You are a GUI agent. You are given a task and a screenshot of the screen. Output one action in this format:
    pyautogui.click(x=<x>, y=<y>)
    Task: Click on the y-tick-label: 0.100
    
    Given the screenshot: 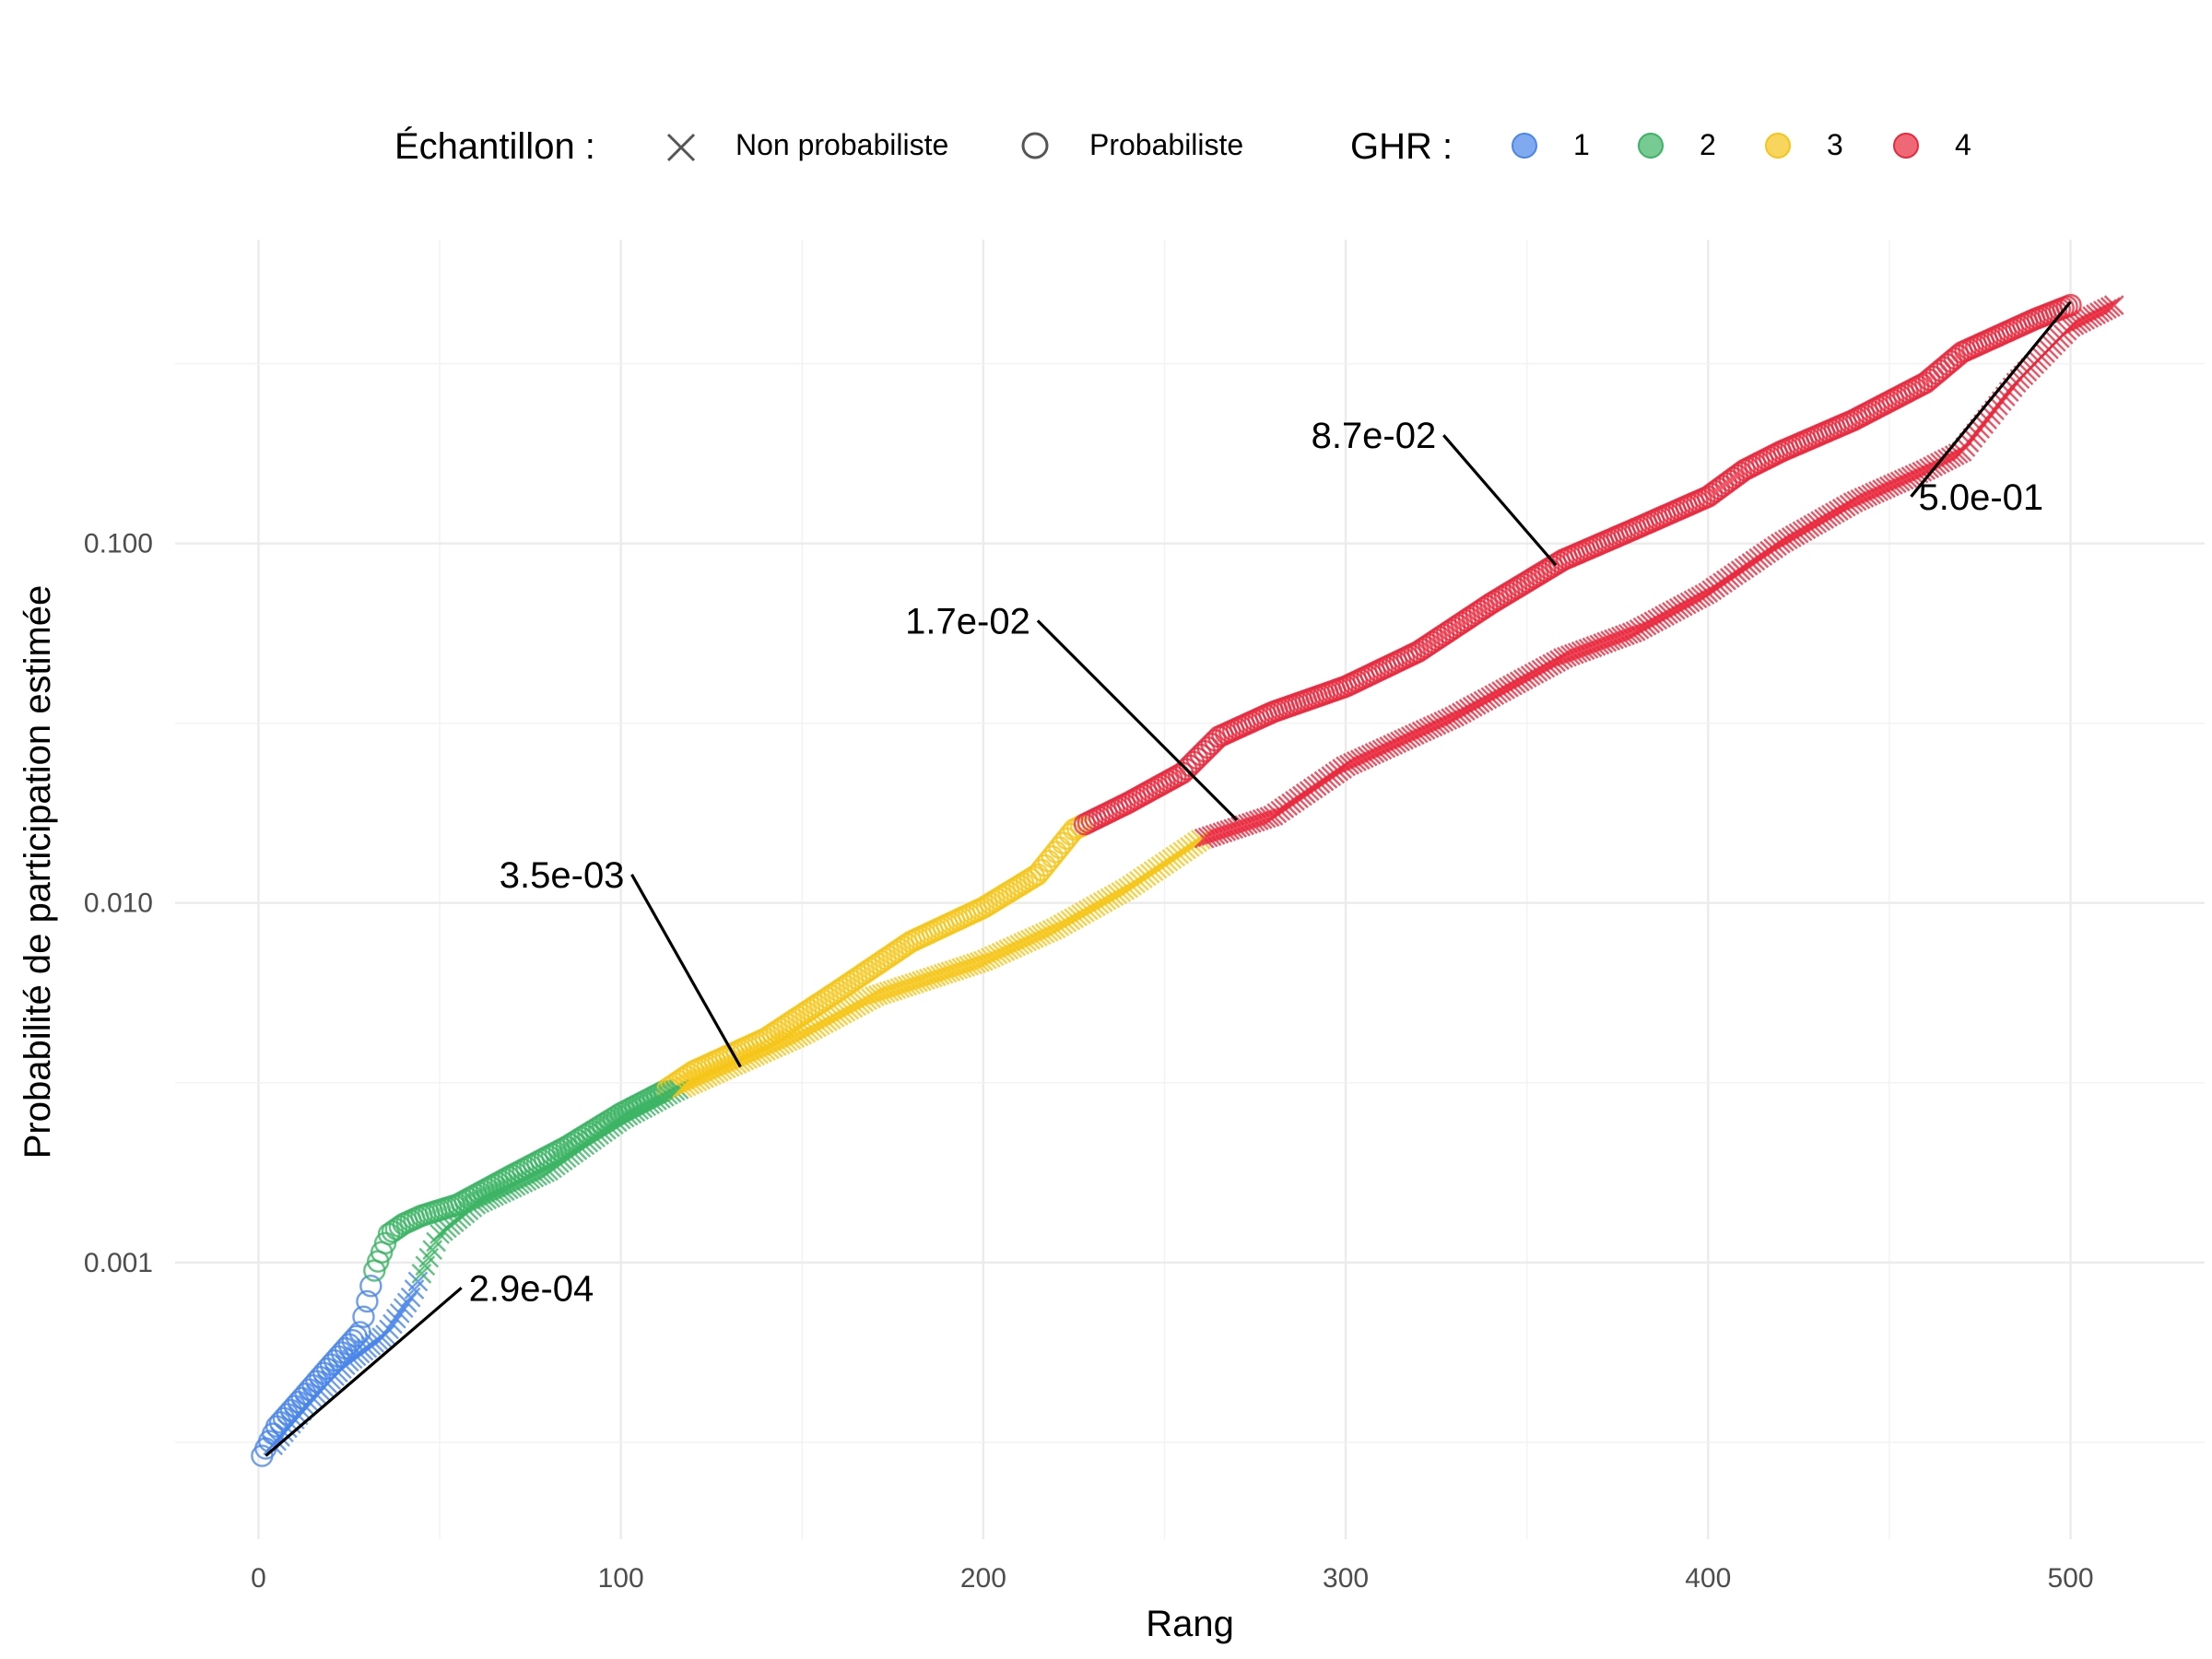 What is the action you would take?
    pyautogui.click(x=118, y=544)
    